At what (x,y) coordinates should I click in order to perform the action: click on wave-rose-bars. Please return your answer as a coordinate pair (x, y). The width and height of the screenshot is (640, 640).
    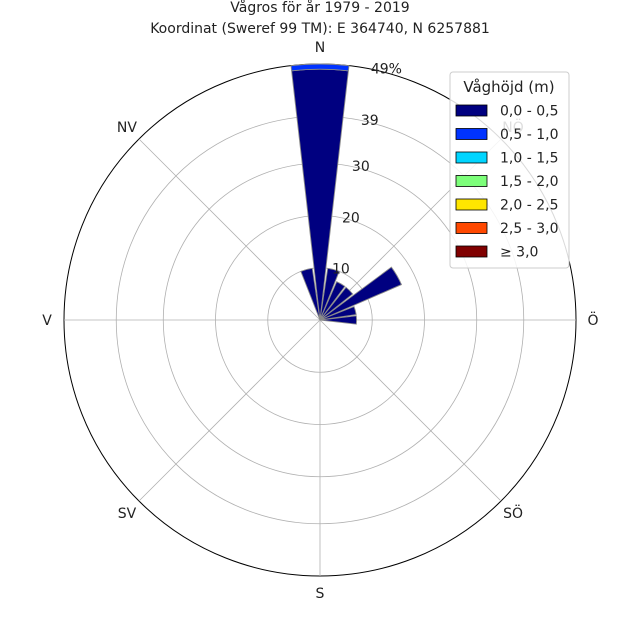
    Looking at the image, I should click on (346, 194).